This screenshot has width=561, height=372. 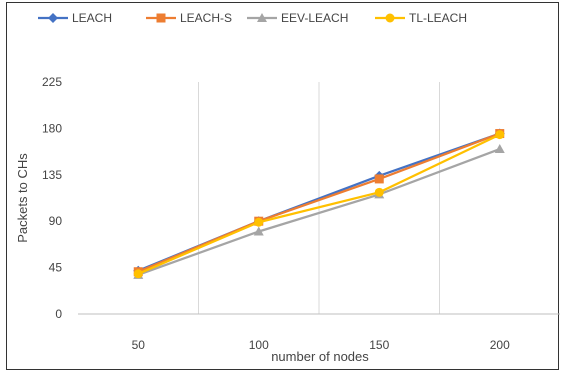 I want to click on y-axis-title: Packets to CHs, so click(x=22, y=198).